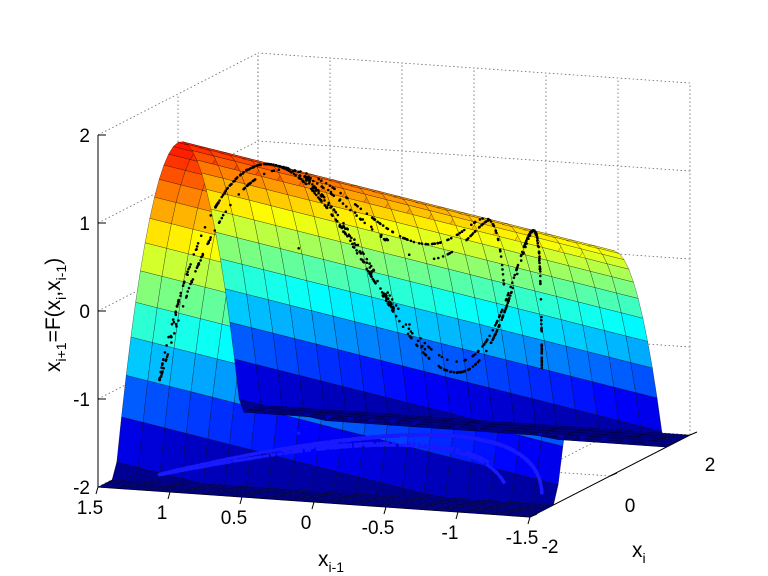 The image size is (768, 576). What do you see at coordinates (84, 312) in the screenshot?
I see `z-tick-label: 0` at bounding box center [84, 312].